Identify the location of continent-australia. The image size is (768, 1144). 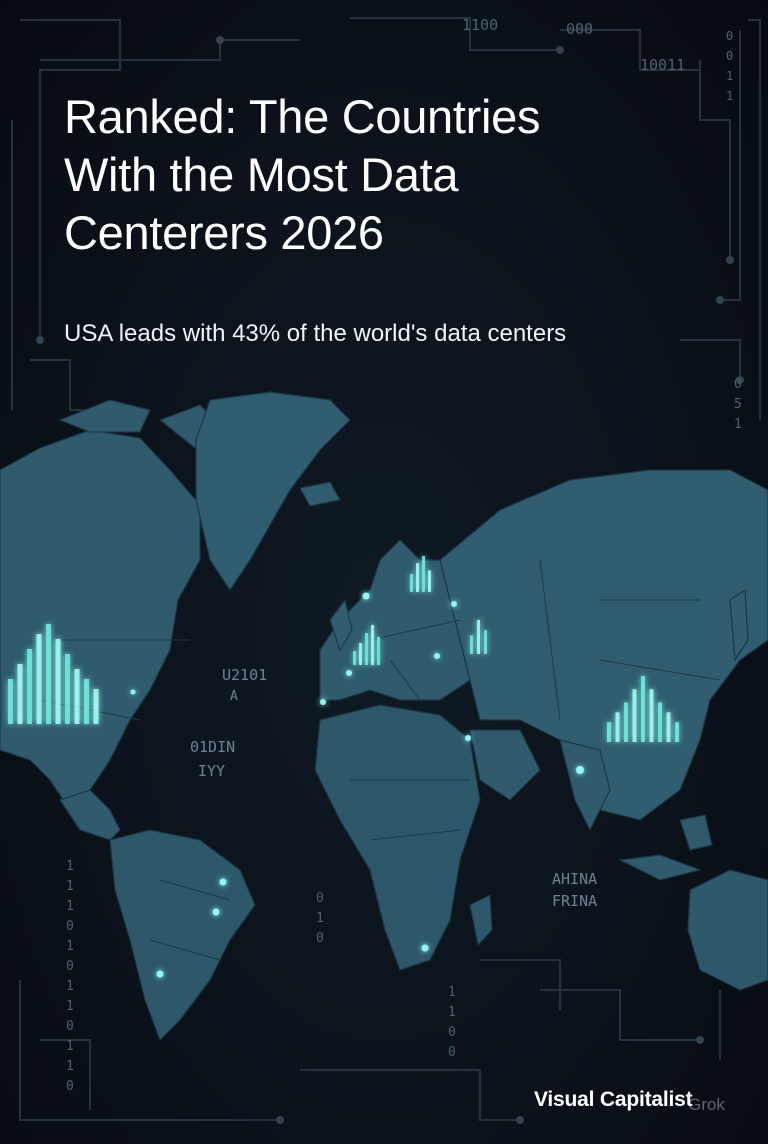
(727, 930).